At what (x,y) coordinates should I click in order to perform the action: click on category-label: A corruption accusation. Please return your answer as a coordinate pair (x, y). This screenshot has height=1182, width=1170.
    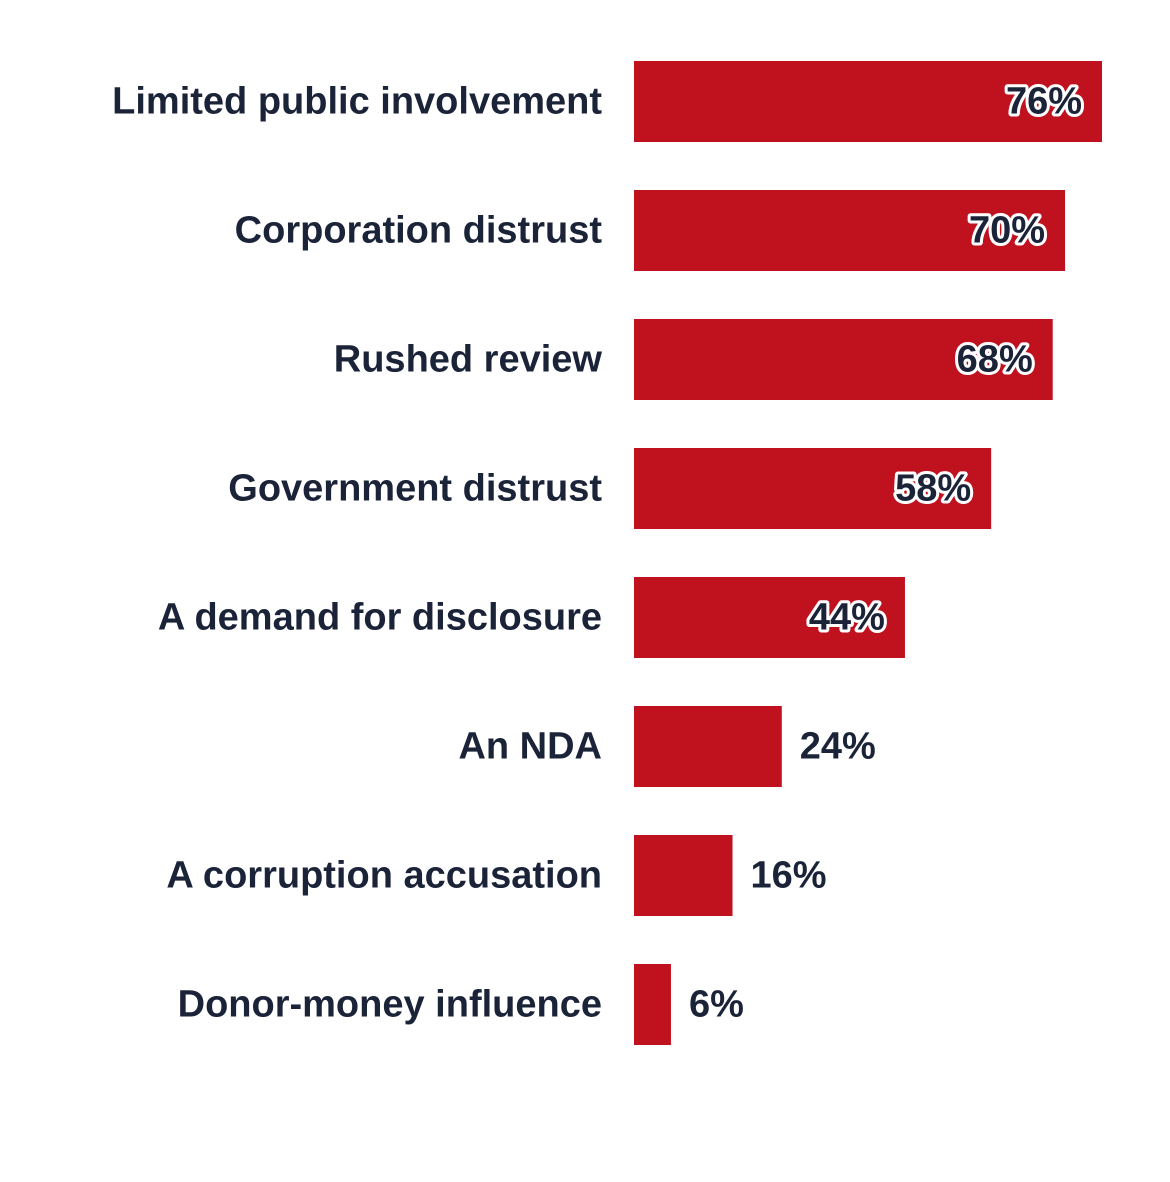
    Looking at the image, I should click on (384, 876).